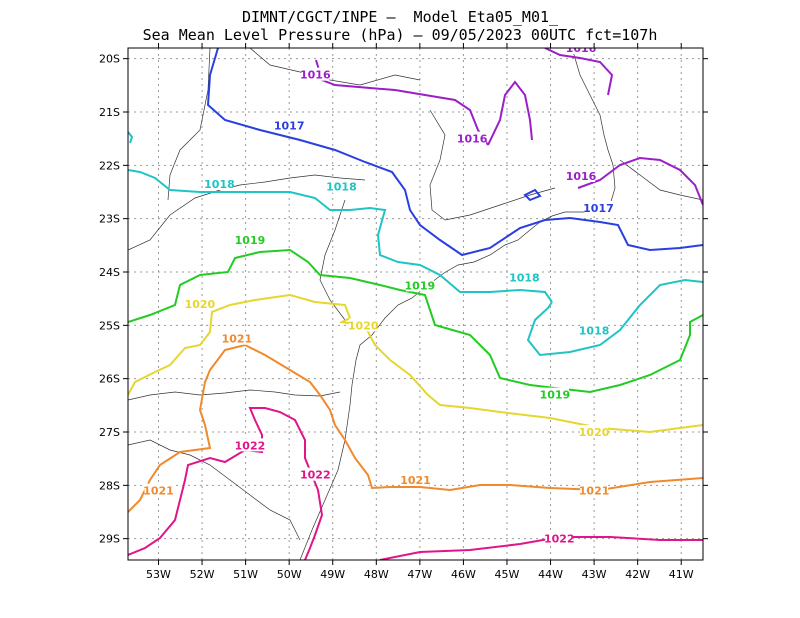 The height and width of the screenshot is (618, 800). What do you see at coordinates (158, 574) in the screenshot?
I see `lon-label: 53W` at bounding box center [158, 574].